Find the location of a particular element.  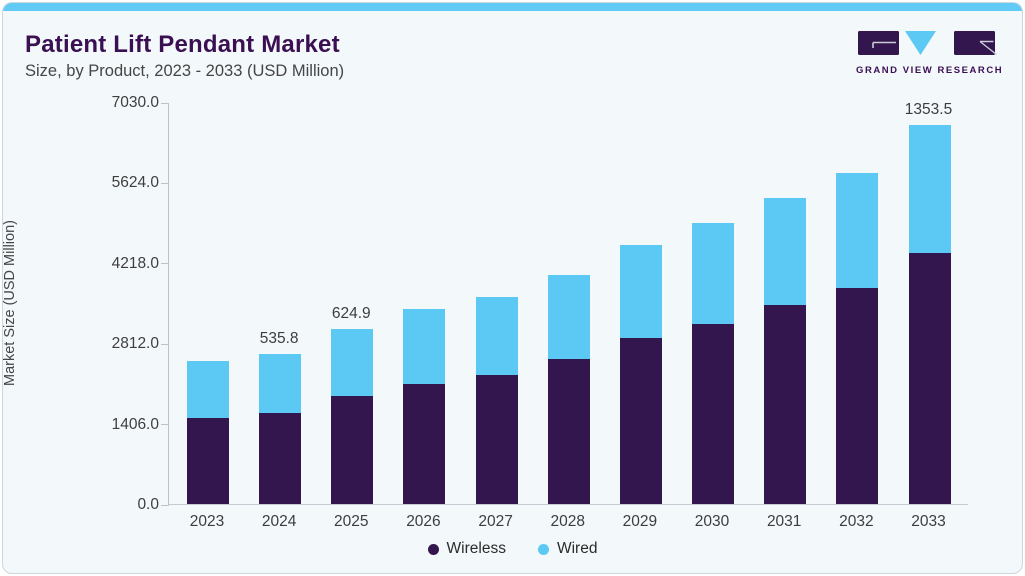

legend-label-wireless: Wireless is located at coordinates (476, 548).